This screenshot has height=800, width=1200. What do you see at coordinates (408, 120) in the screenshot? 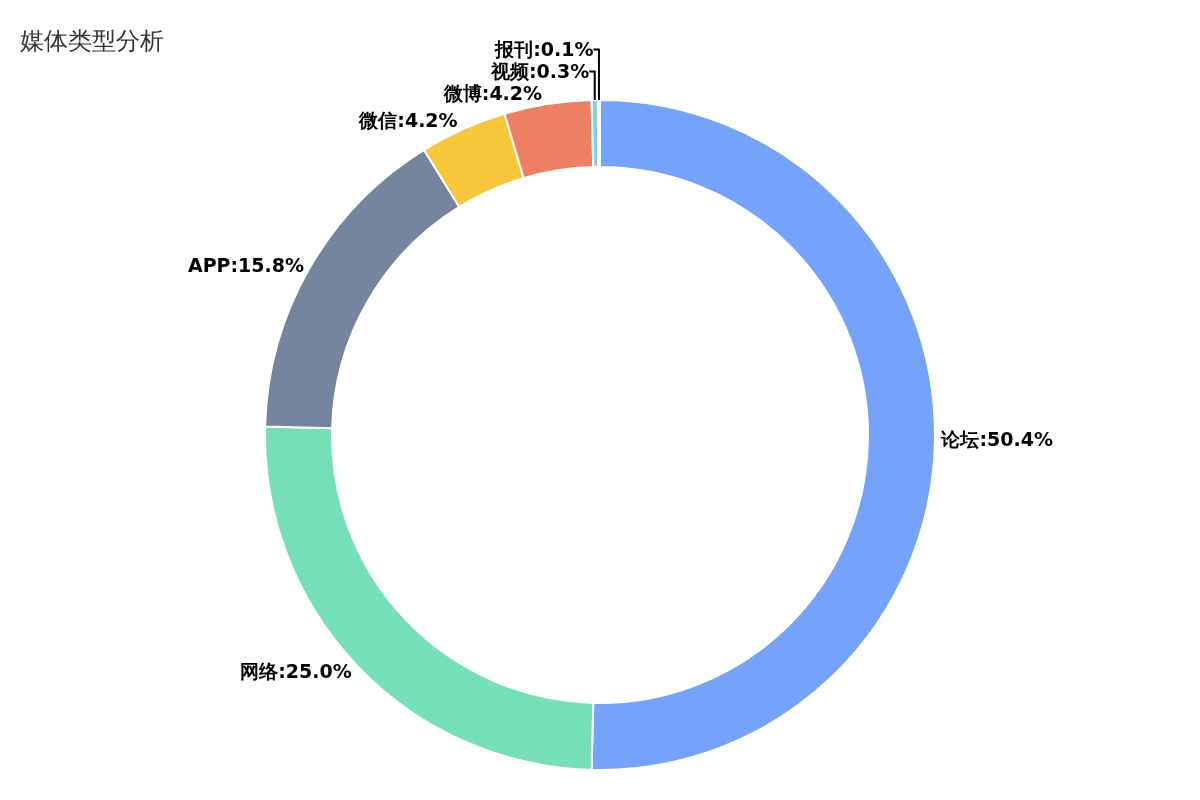
I see `slice-label: 微信:4.2%` at bounding box center [408, 120].